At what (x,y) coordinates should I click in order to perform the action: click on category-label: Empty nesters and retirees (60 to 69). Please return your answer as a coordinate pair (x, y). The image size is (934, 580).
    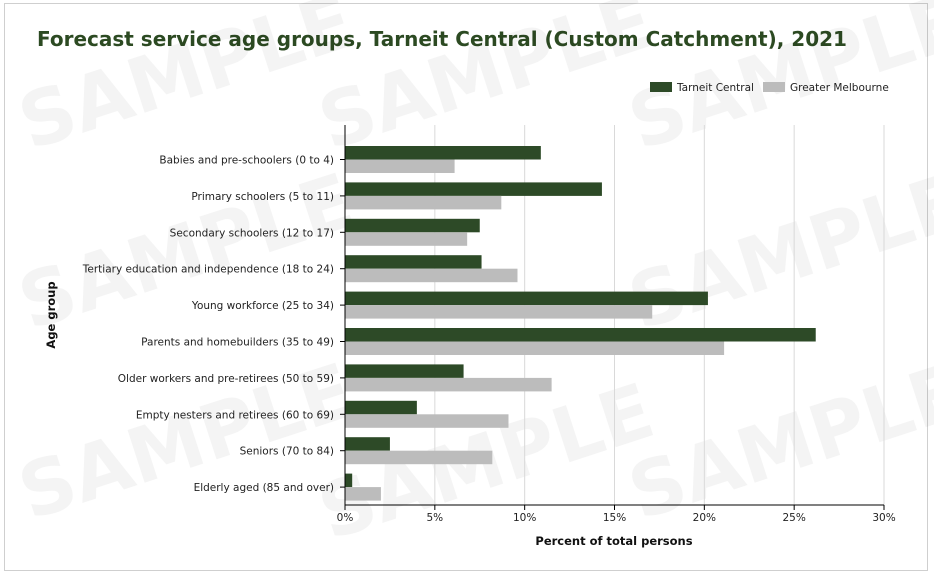
    Looking at the image, I should click on (235, 415).